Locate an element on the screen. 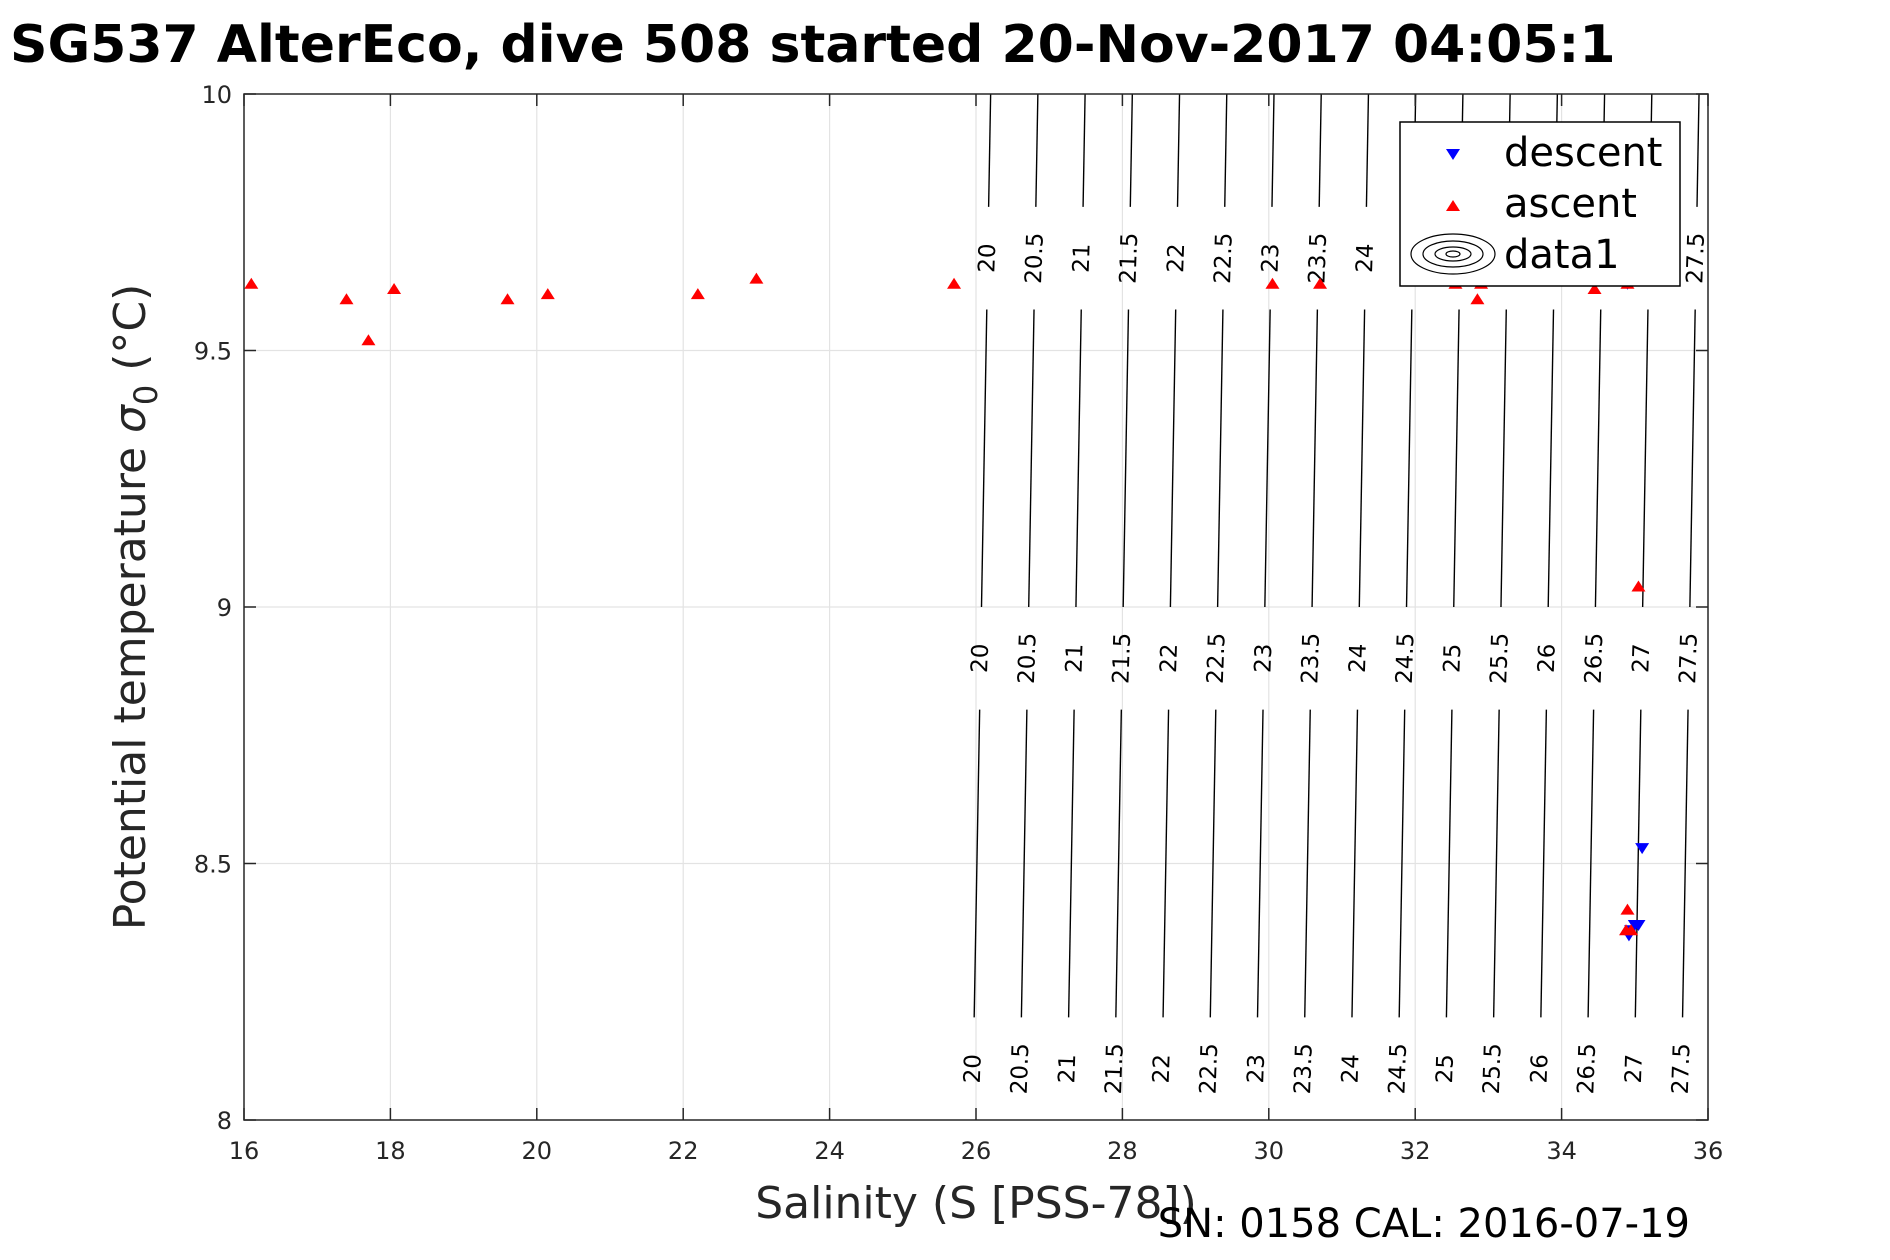  y-tick-label: 8.5 is located at coordinates (213, 865).